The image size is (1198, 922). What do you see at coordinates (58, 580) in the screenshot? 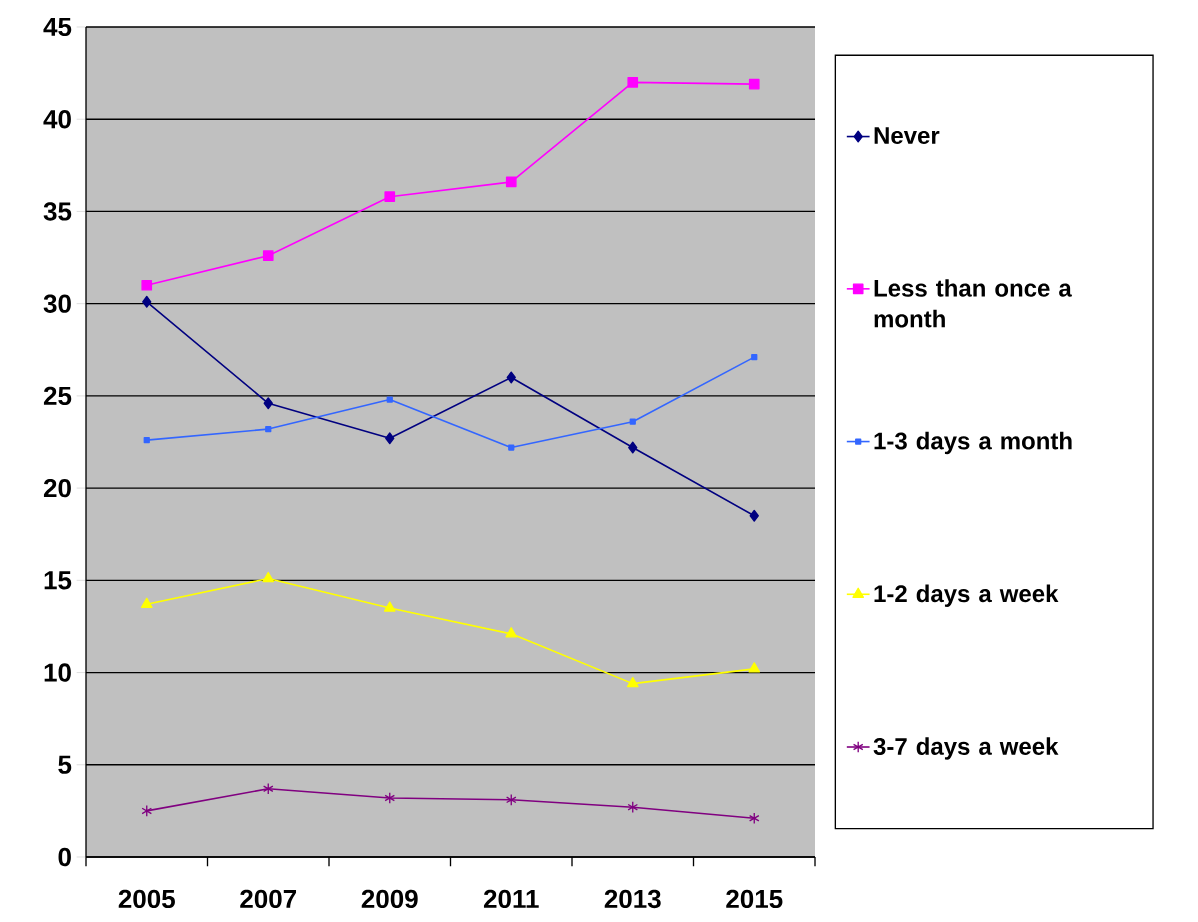
I see `y-tick-label: 15` at bounding box center [58, 580].